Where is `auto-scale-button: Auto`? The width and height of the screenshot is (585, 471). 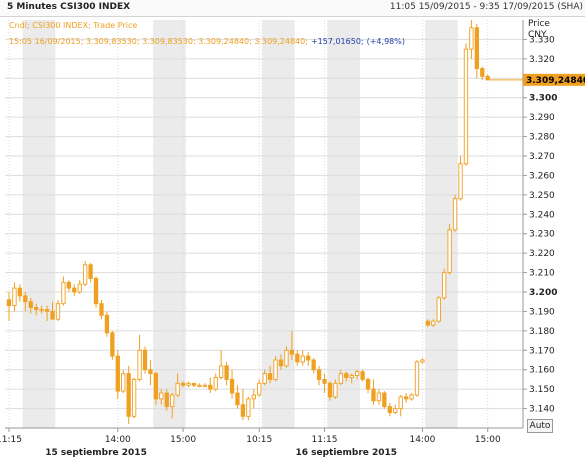 auto-scale-button: Auto is located at coordinates (540, 426).